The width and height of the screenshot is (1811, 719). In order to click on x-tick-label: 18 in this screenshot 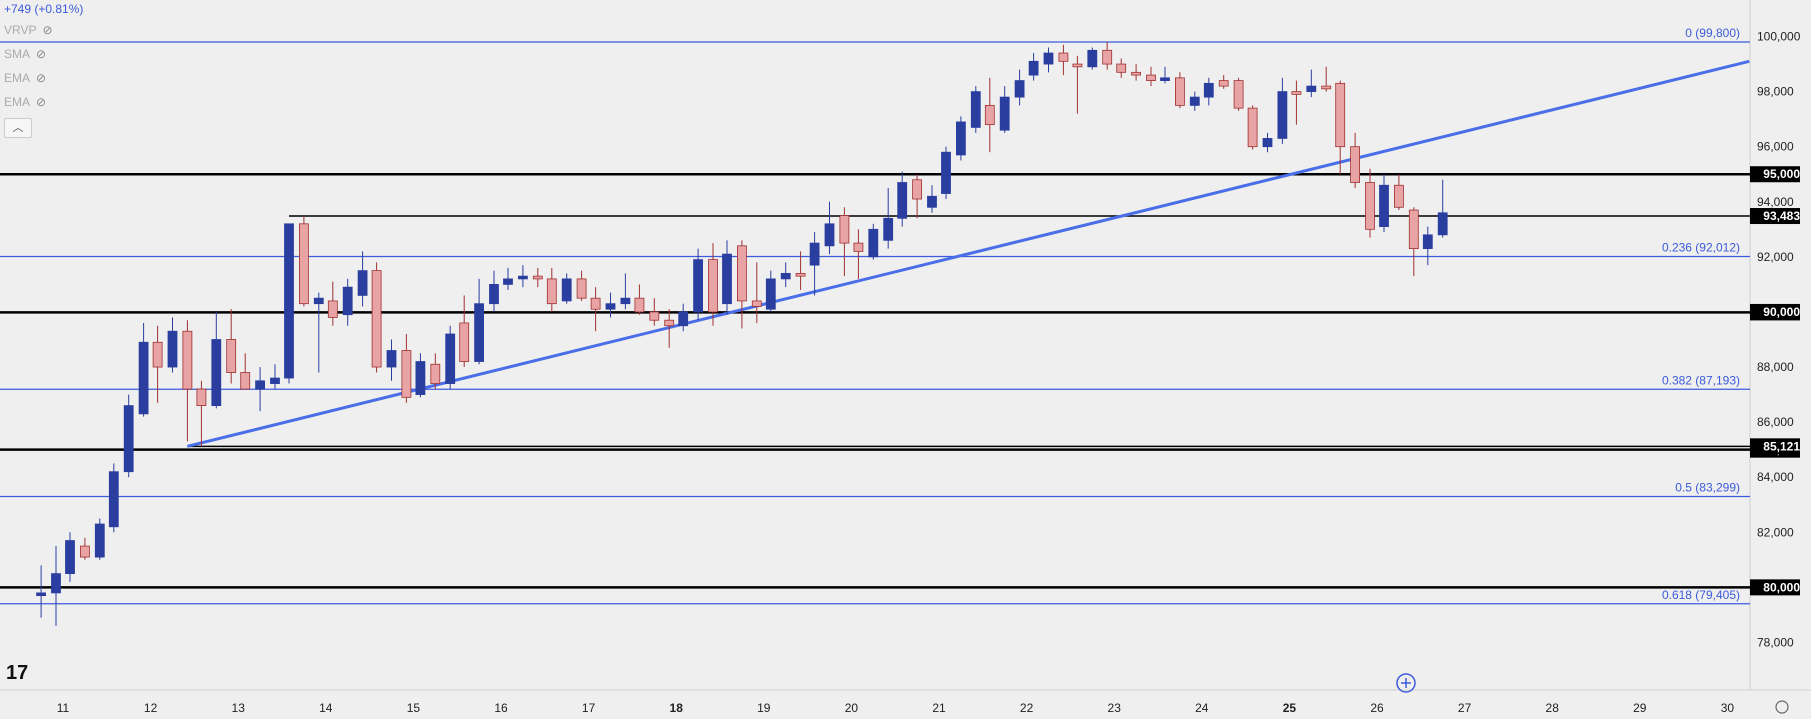, I will do `click(677, 708)`.